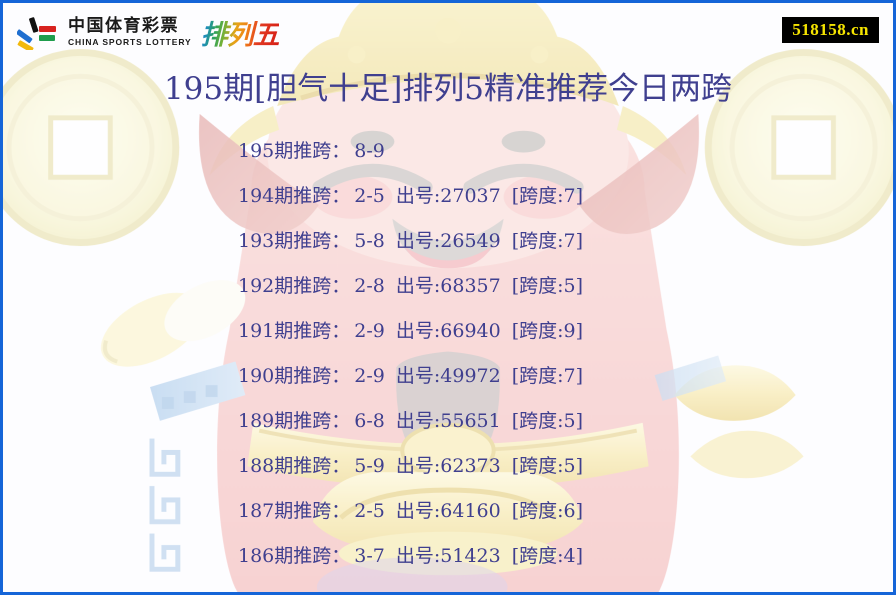  What do you see at coordinates (369, 466) in the screenshot?
I see `row-span: 5-9` at bounding box center [369, 466].